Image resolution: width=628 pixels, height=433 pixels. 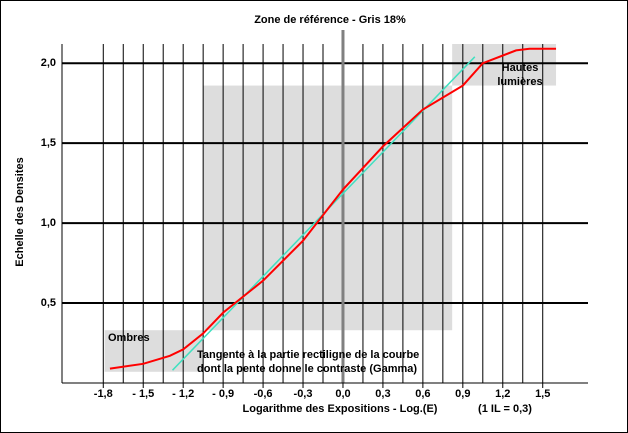 What do you see at coordinates (263, 394) in the screenshot?
I see `x-tick-label: -0,6` at bounding box center [263, 394].